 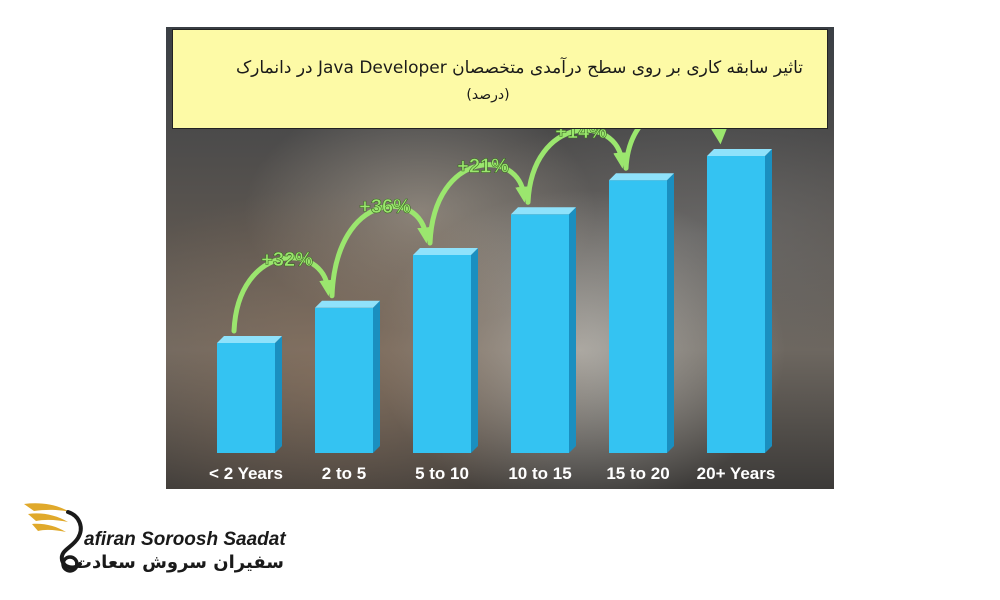 I want to click on x-tick-label: 5 to 10, so click(x=442, y=473).